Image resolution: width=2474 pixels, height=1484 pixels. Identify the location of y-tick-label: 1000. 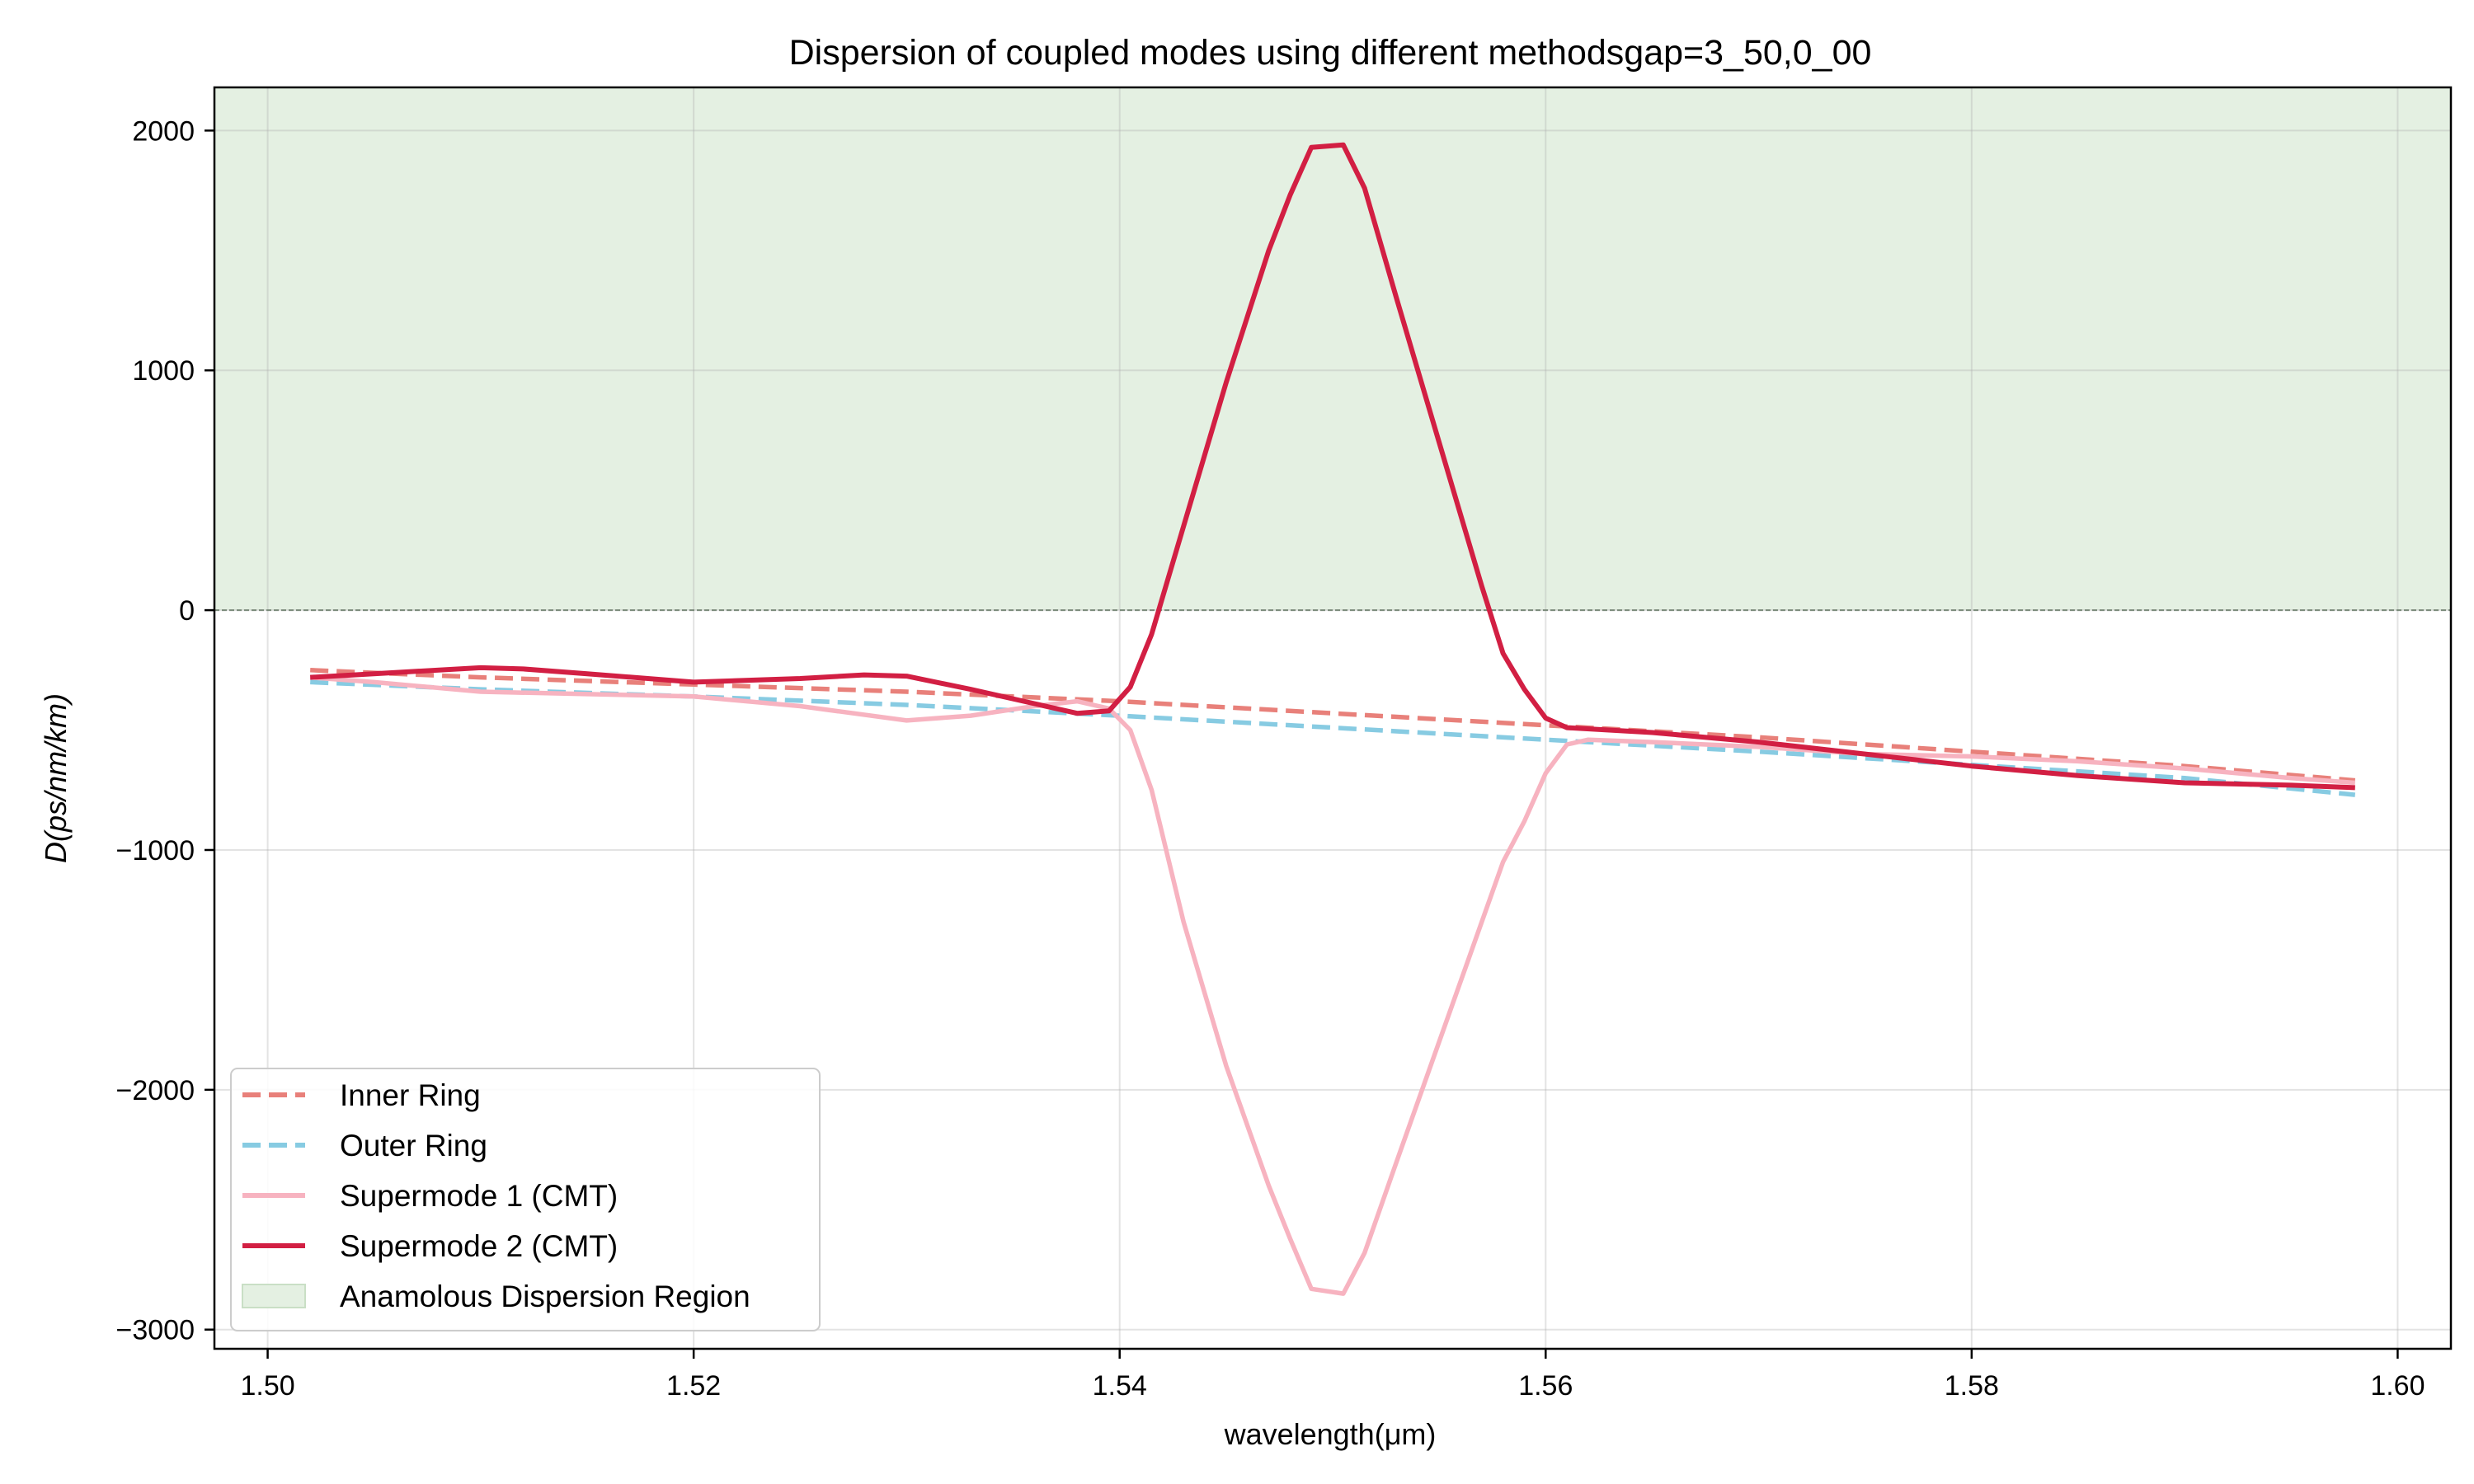
(163, 371).